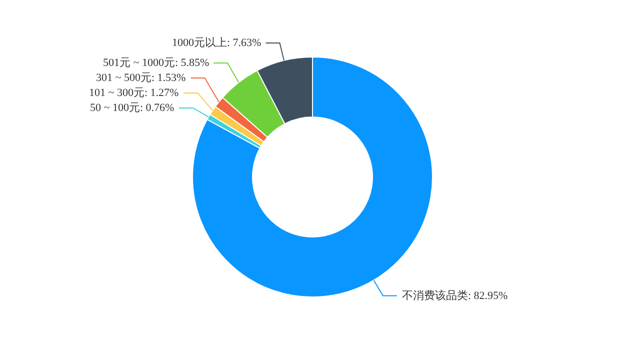  I want to click on slice-label: 301 ~ 500元: 1.53%, so click(141, 78).